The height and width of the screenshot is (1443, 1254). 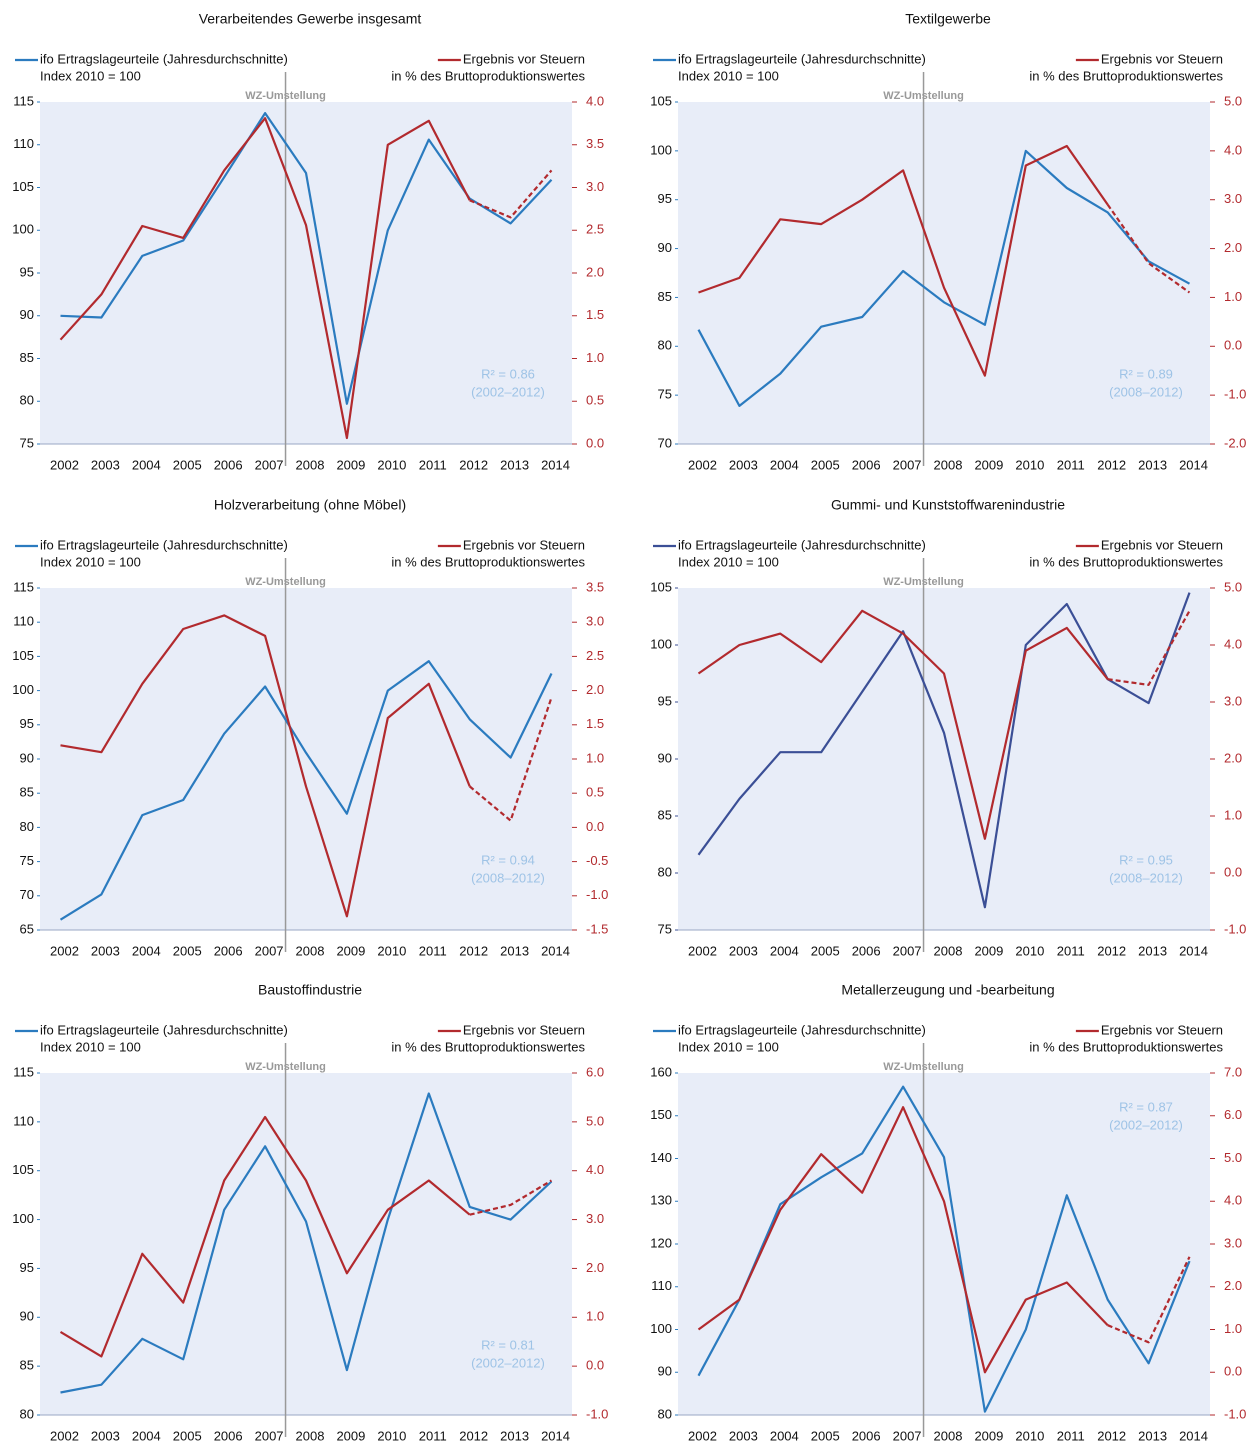 What do you see at coordinates (1233, 1114) in the screenshot?
I see `y2-tick-label: 6.0` at bounding box center [1233, 1114].